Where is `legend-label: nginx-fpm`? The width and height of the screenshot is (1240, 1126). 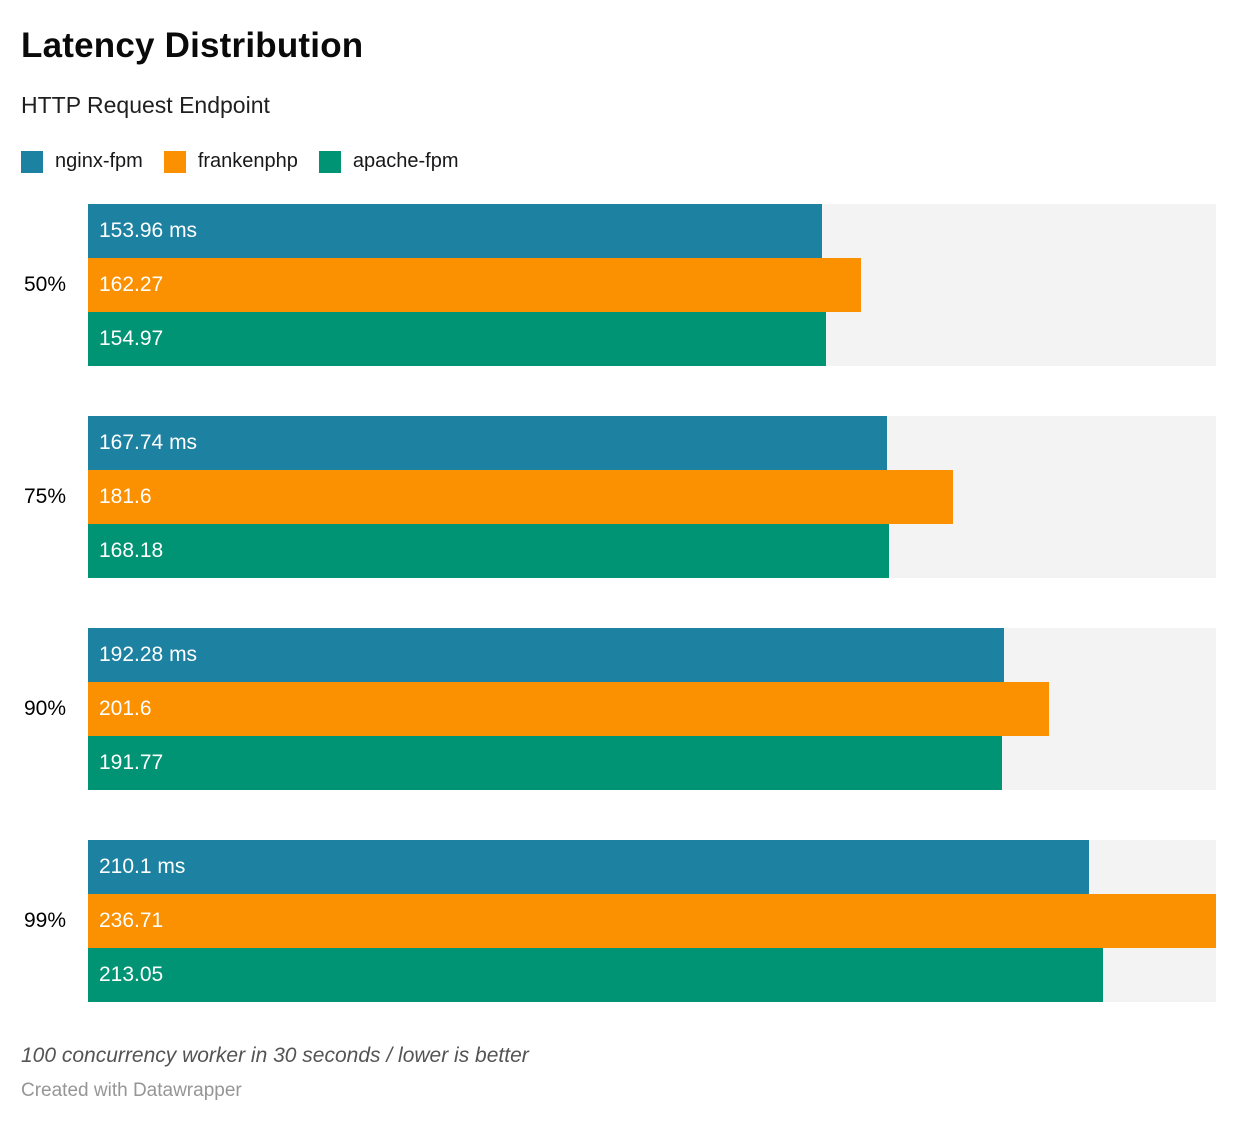
legend-label: nginx-fpm is located at coordinates (99, 161).